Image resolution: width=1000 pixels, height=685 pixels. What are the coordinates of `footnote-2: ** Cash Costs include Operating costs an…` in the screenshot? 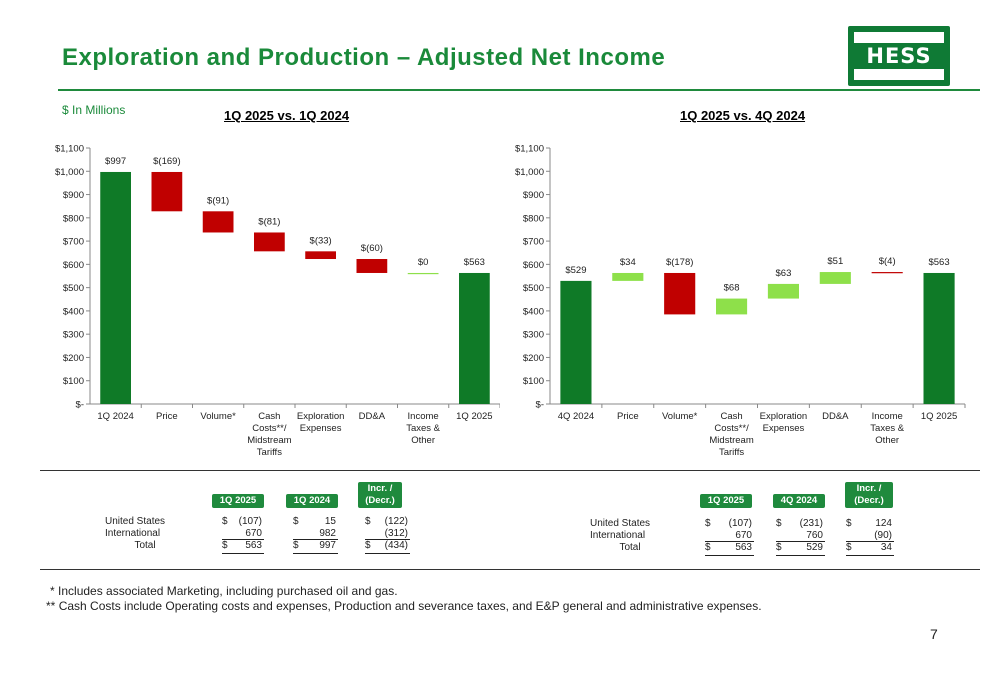 It's located at (404, 606).